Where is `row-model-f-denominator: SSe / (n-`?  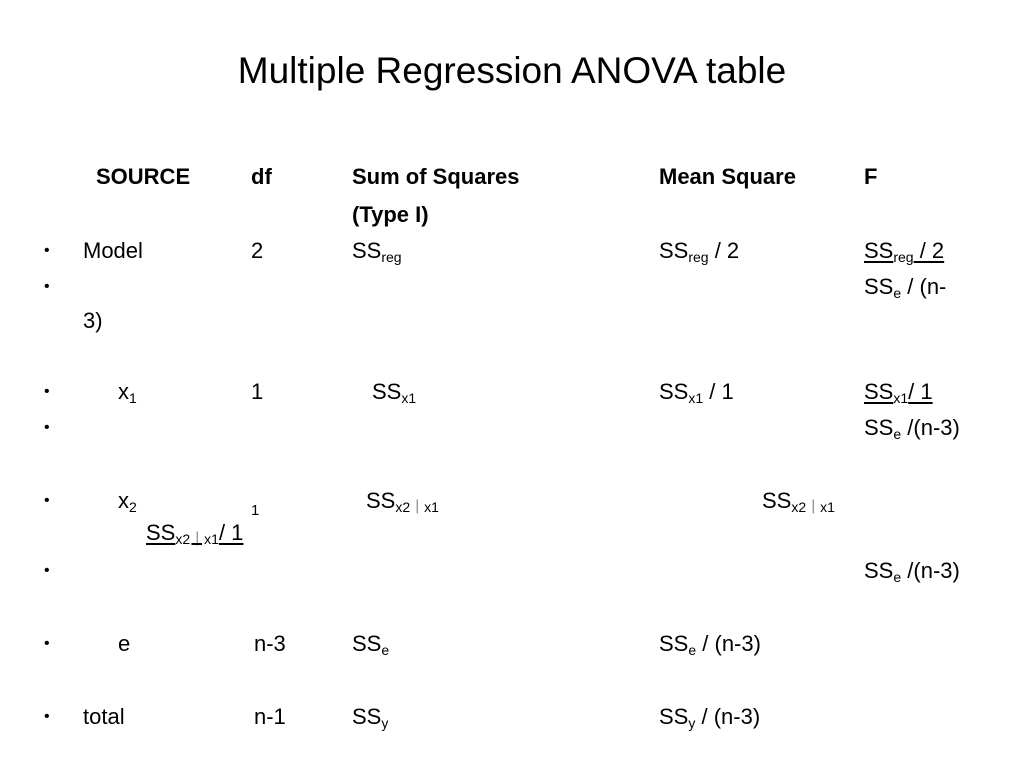 row-model-f-denominator: SSe / (n- is located at coordinates (905, 287).